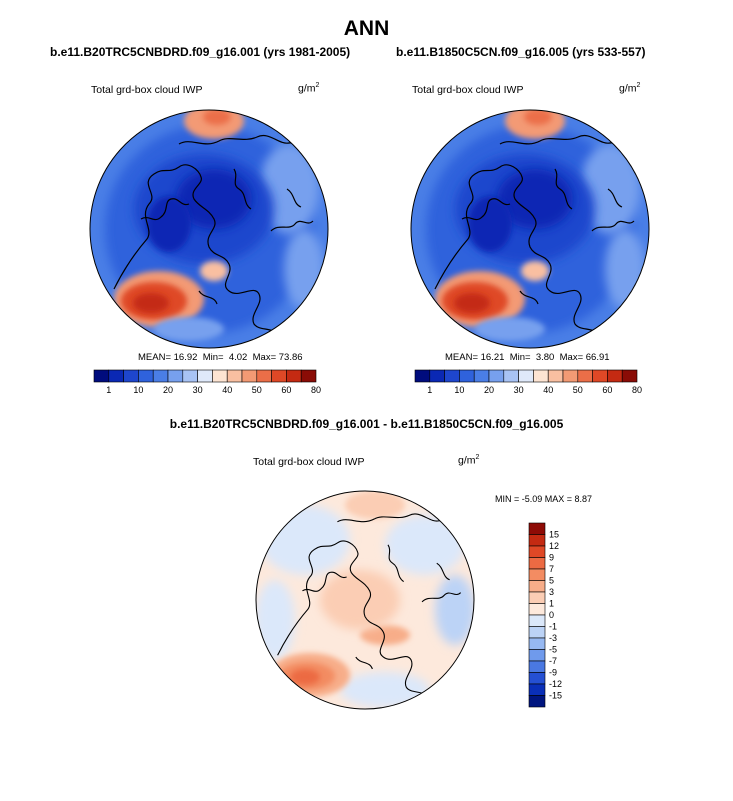 The image size is (733, 801). I want to click on diff-colorbar-label: -15, so click(555, 696).